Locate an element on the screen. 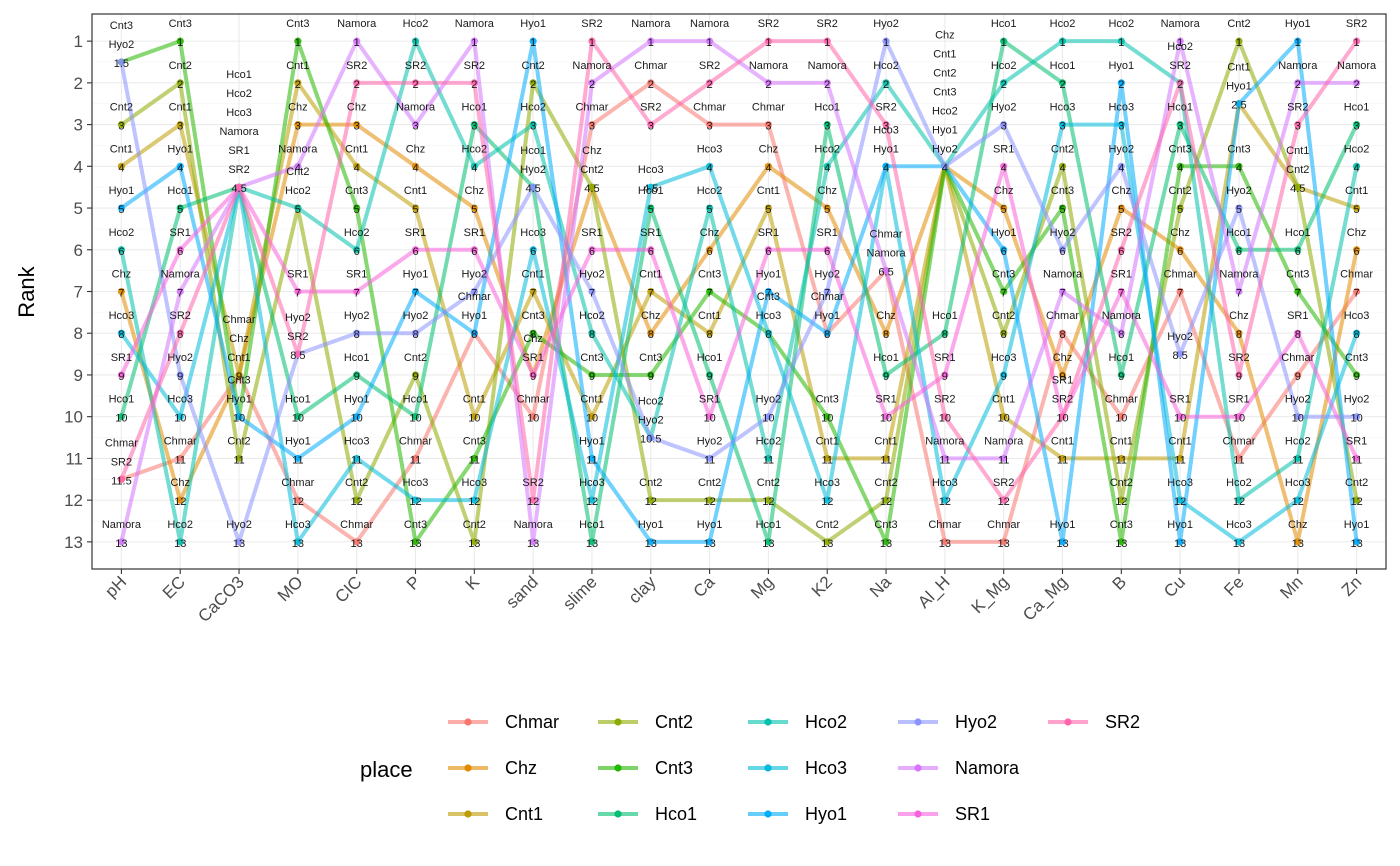 The width and height of the screenshot is (1400, 866). data-point-chmar is located at coordinates (1239, 458).